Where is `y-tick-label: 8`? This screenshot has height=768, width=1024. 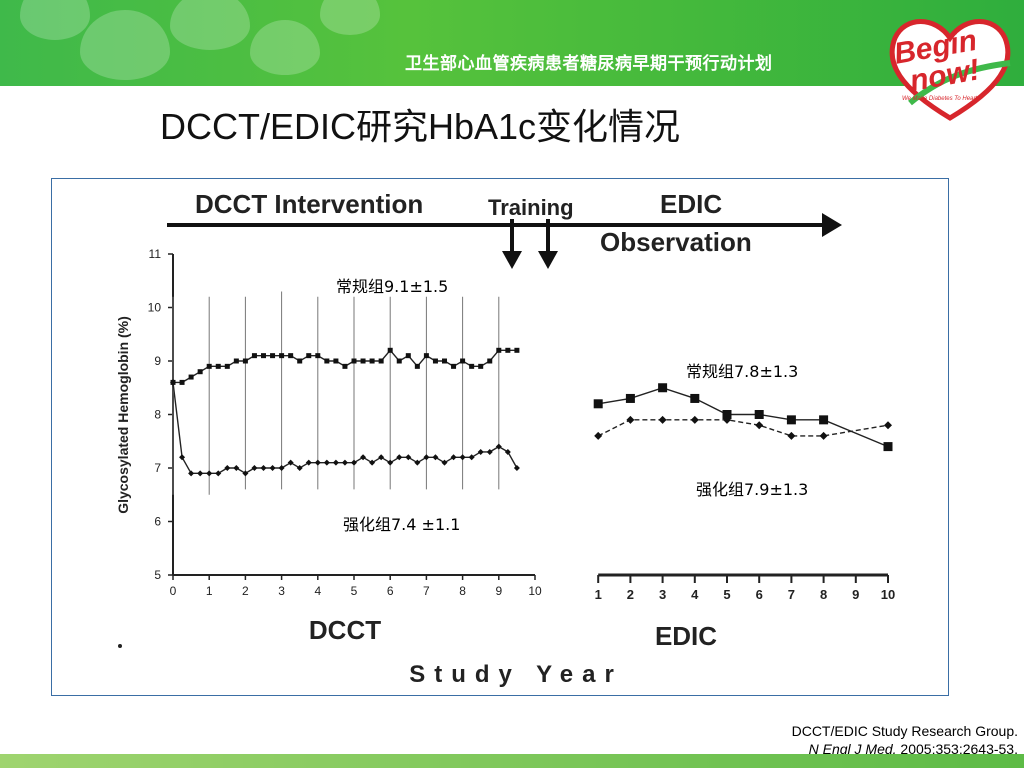 y-tick-label: 8 is located at coordinates (157, 415).